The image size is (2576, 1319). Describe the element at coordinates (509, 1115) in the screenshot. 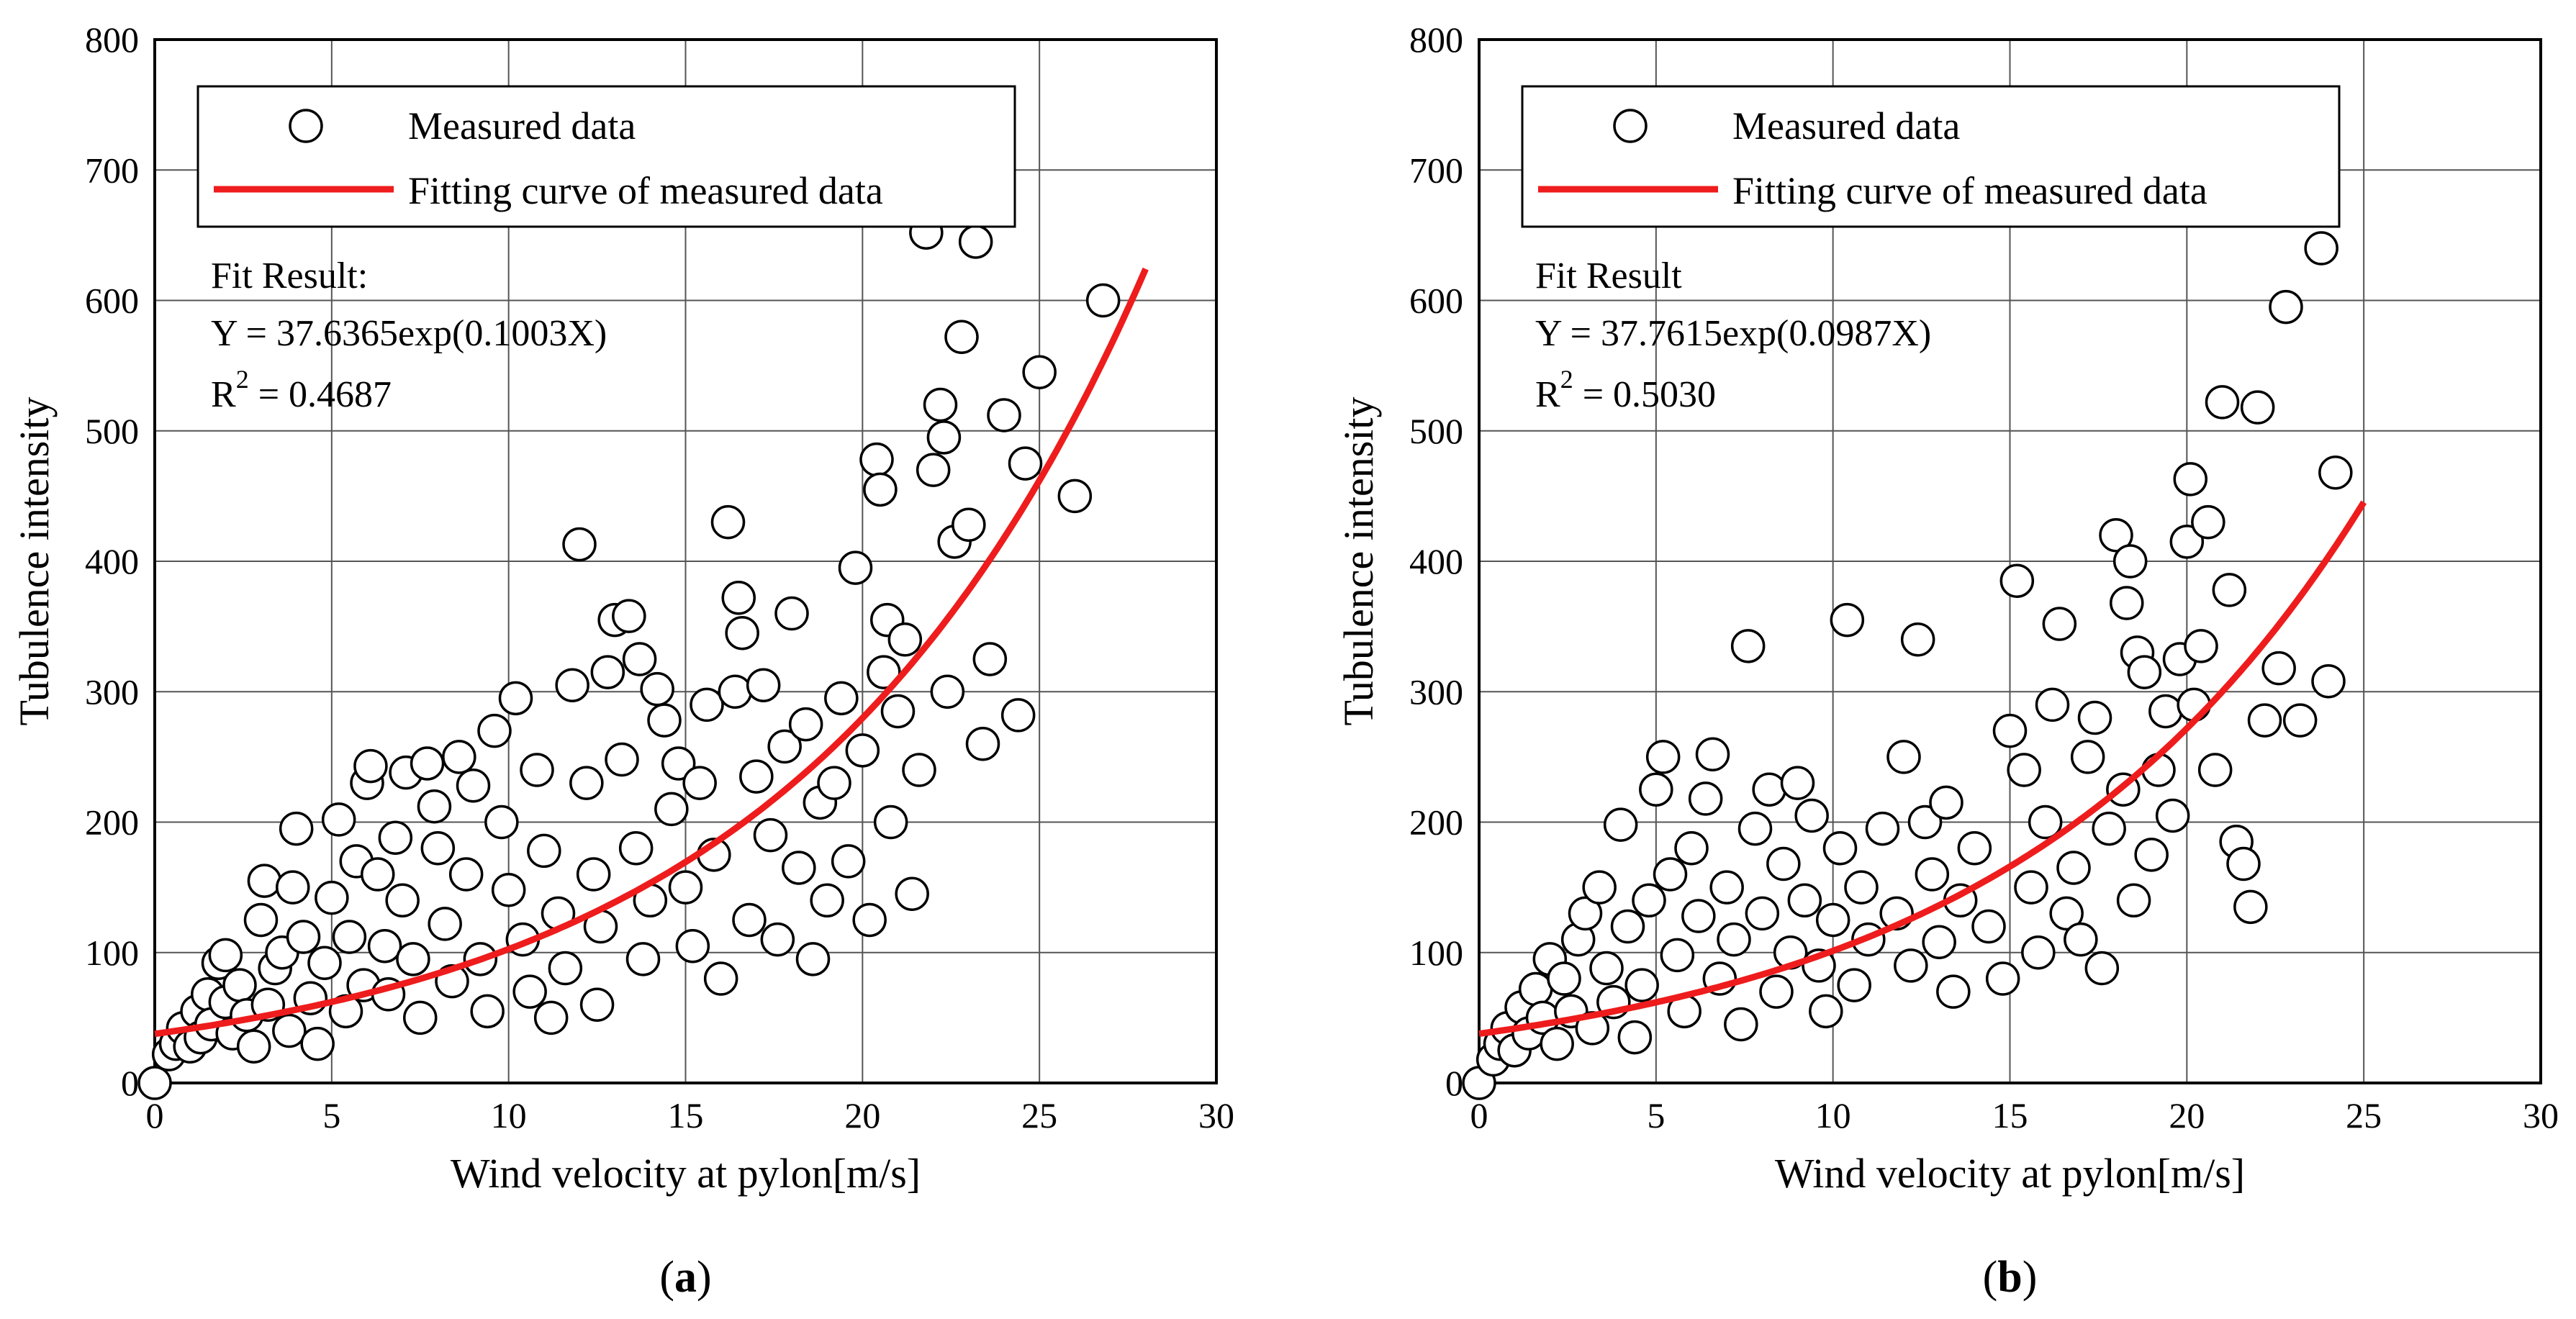

I see `x-tick-label: 10` at that location.